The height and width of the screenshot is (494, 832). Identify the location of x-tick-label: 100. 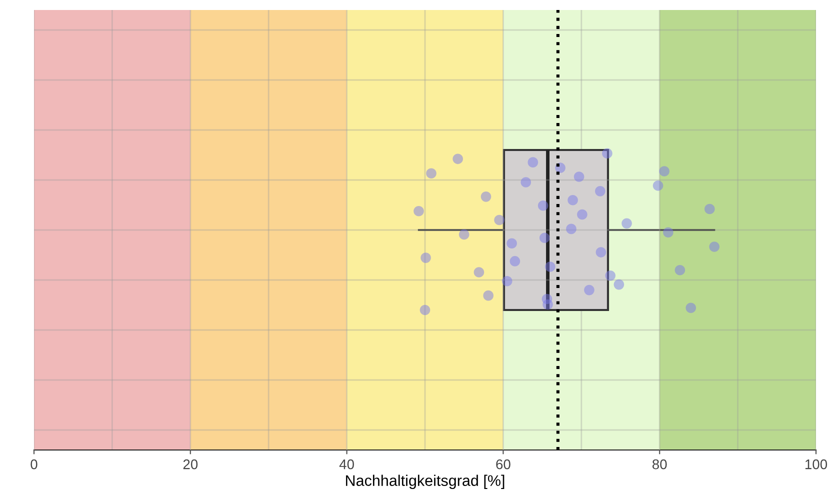
(816, 464).